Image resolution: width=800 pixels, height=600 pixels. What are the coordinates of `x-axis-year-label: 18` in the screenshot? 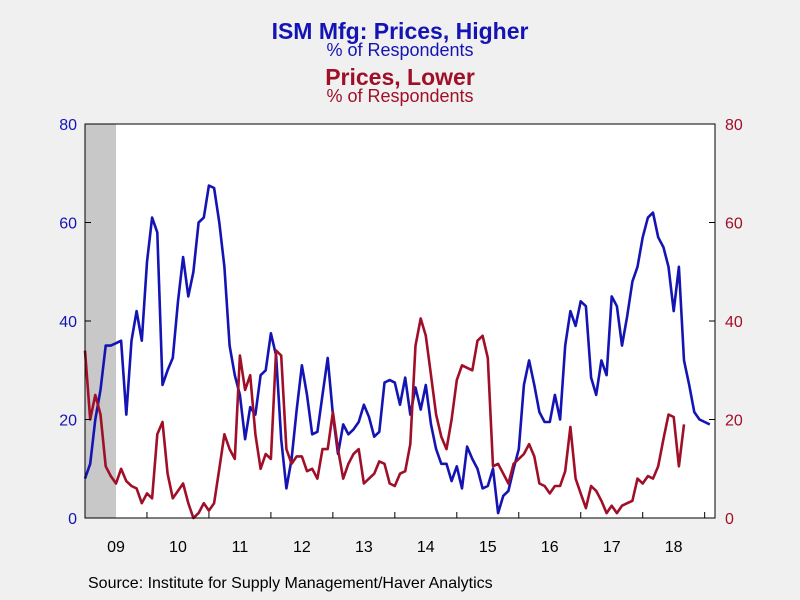 It's located at (674, 547).